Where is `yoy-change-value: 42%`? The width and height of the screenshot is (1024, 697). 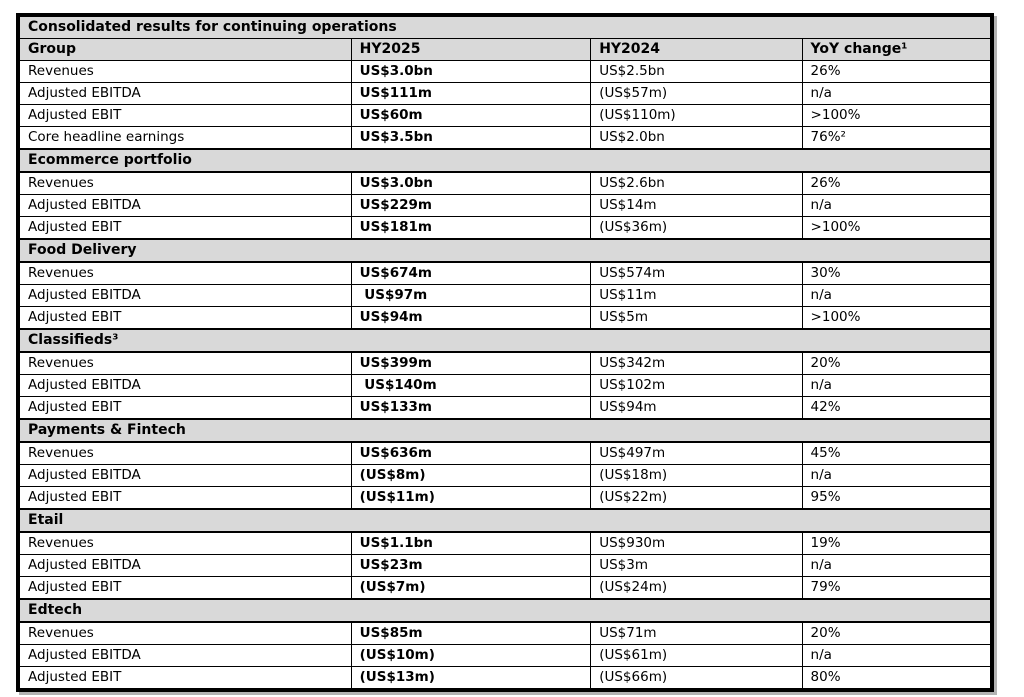 yoy-change-value: 42% is located at coordinates (897, 408).